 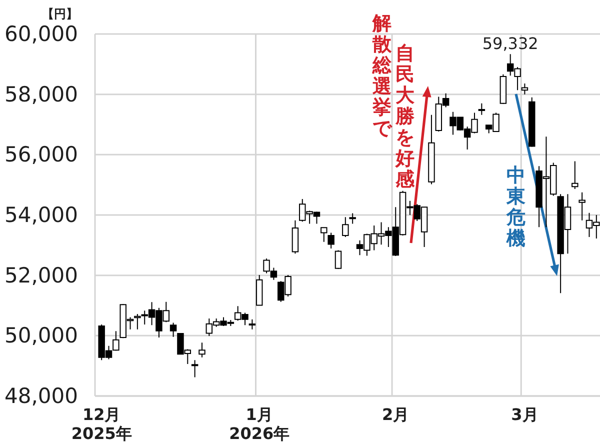 I want to click on x-tick-label: 1月 2026年, so click(x=259, y=424).